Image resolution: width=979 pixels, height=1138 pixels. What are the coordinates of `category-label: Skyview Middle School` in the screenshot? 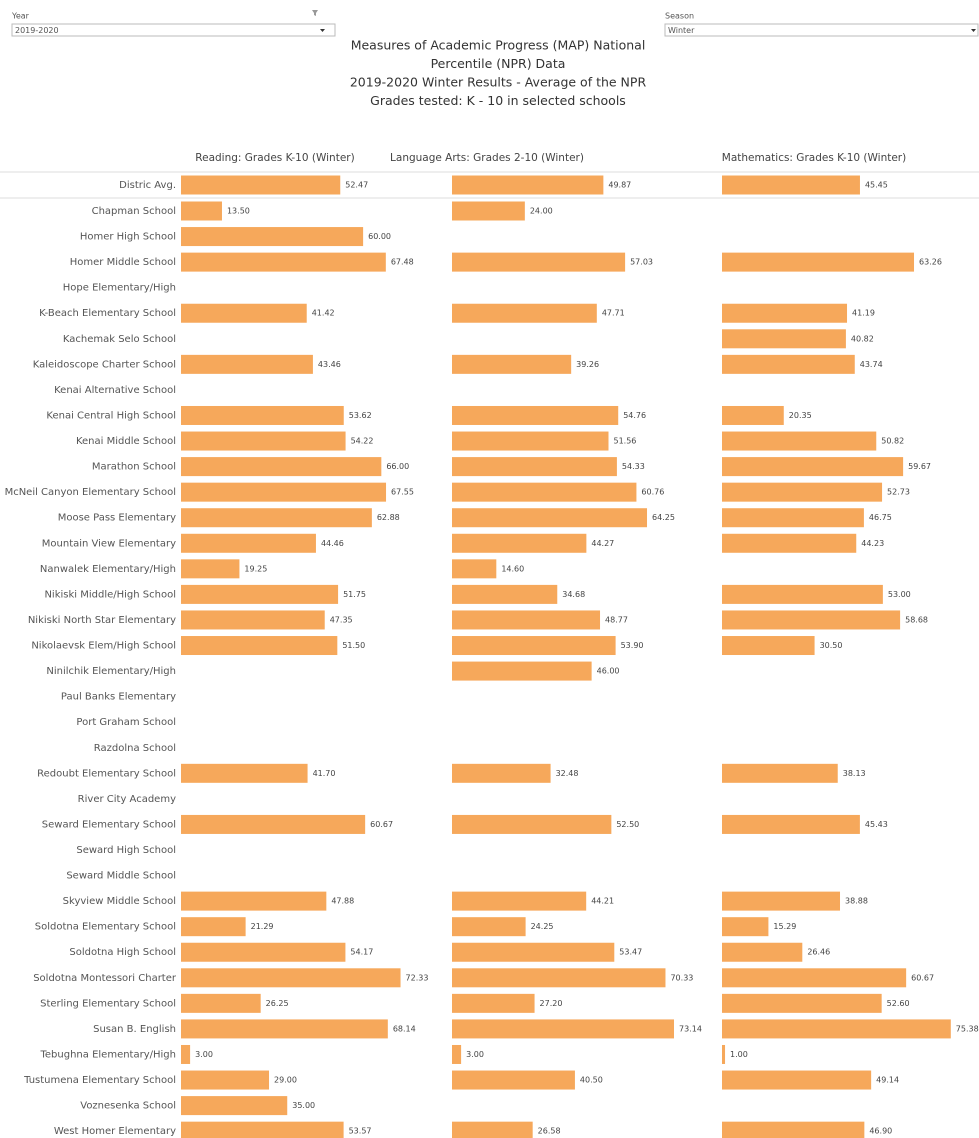 It's located at (119, 901).